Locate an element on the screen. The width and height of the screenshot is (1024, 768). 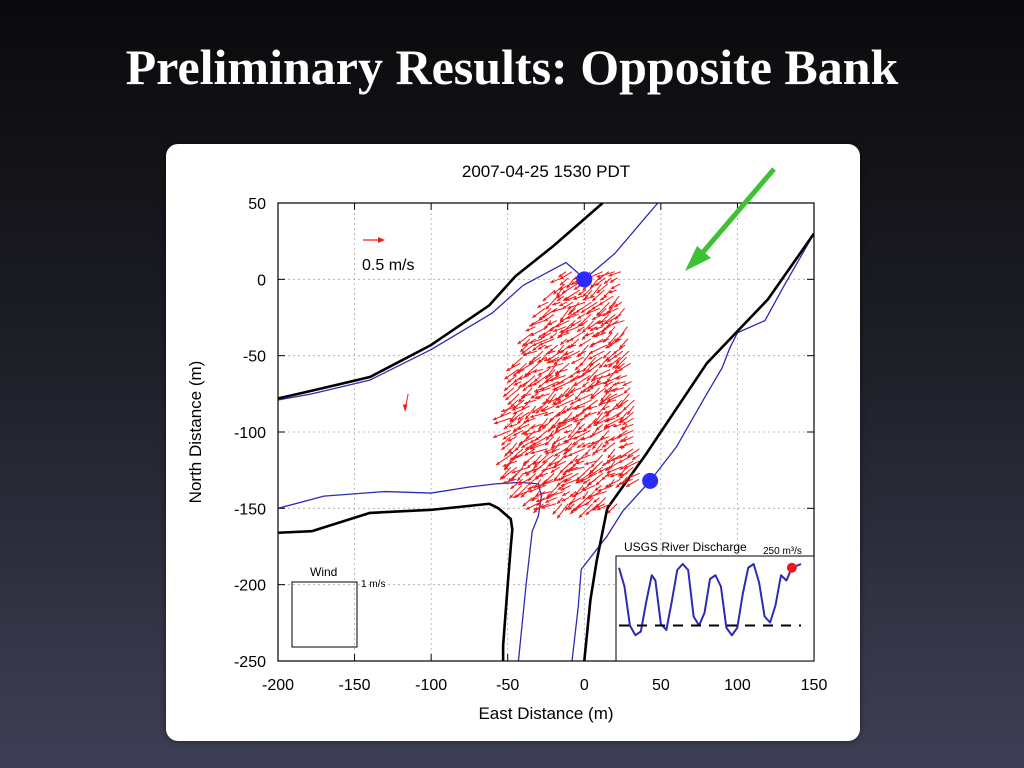
x-axis-label: East Distance (m) is located at coordinates (545, 713).